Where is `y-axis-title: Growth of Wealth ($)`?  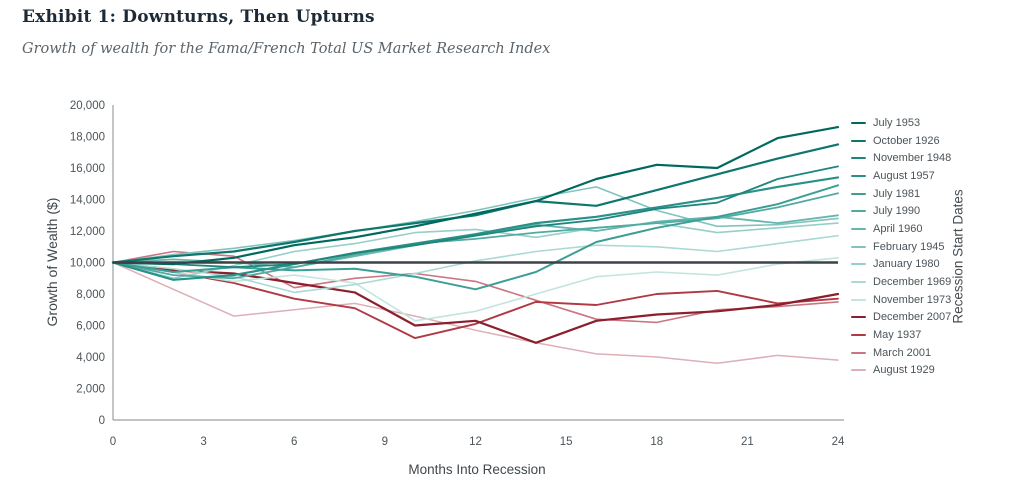 y-axis-title: Growth of Wealth ($) is located at coordinates (52, 262).